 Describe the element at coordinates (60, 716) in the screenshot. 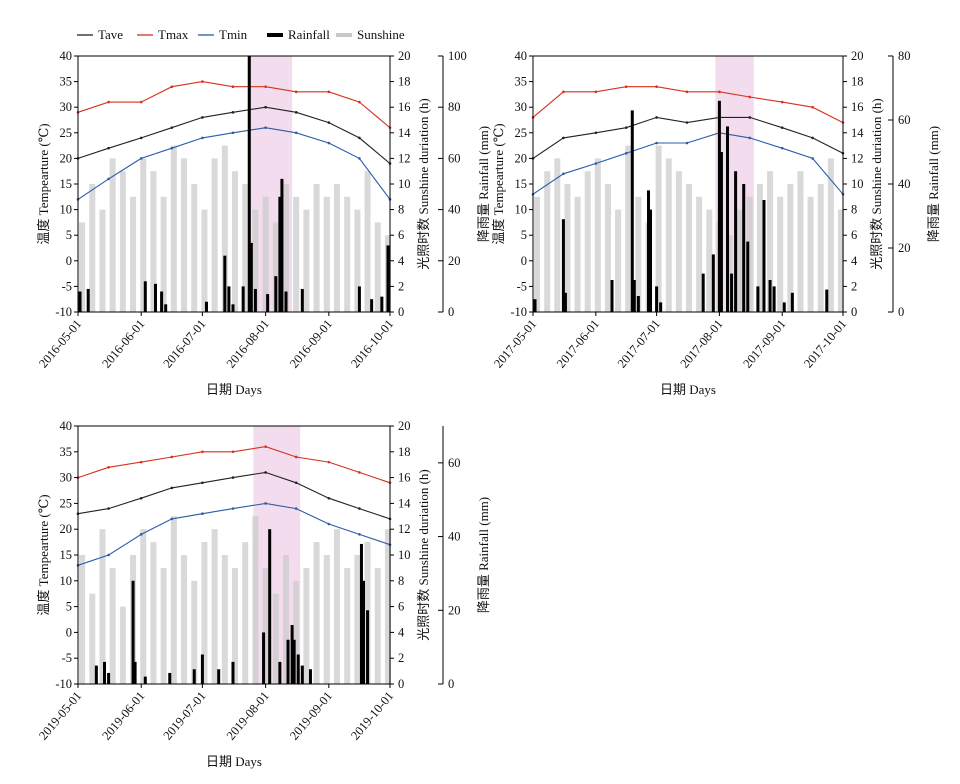

I see `date-tick-label: 2019-05-01` at that location.